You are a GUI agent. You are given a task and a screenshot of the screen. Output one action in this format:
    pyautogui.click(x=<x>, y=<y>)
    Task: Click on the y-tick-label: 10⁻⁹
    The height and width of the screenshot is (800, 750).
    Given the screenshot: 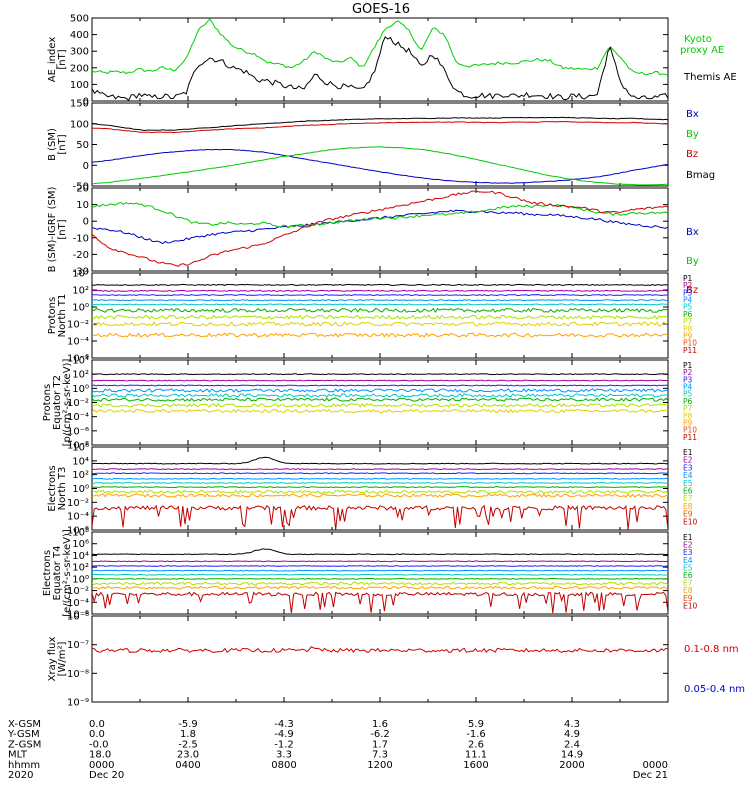 What is the action you would take?
    pyautogui.click(x=78, y=703)
    